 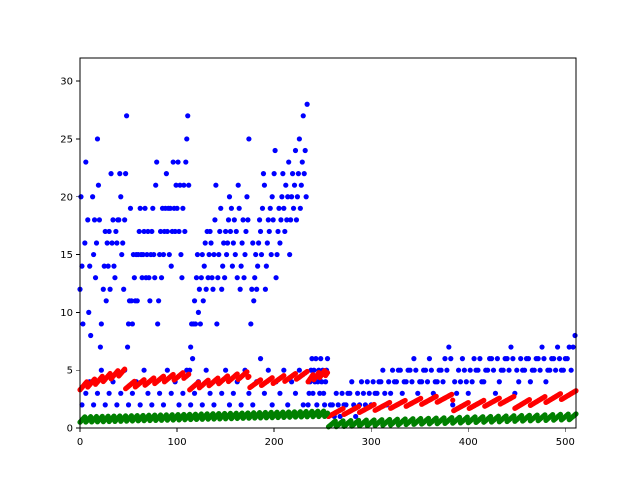 I want to click on y-tick-label: 5, so click(x=70, y=371).